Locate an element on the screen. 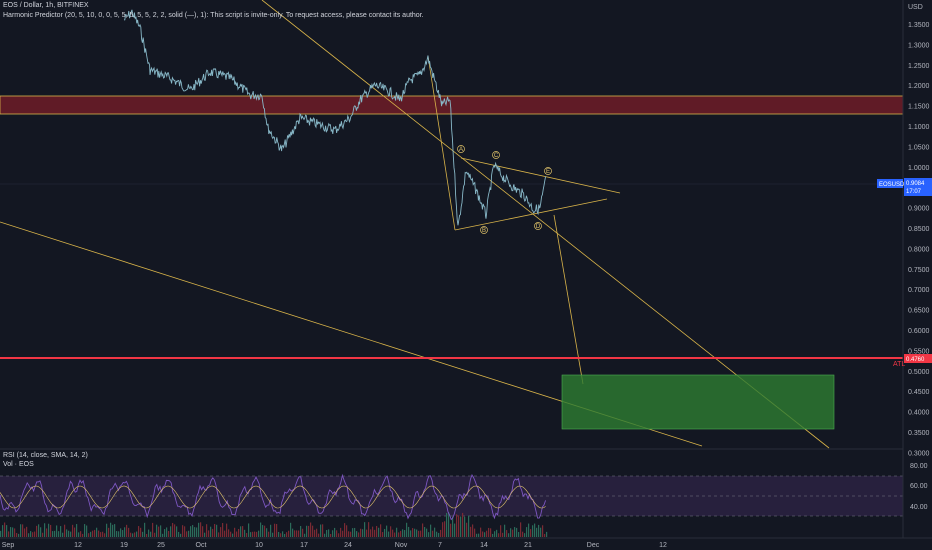  rsi-legend: RSI (14, close, SMA, 14, 2) is located at coordinates (45, 455).